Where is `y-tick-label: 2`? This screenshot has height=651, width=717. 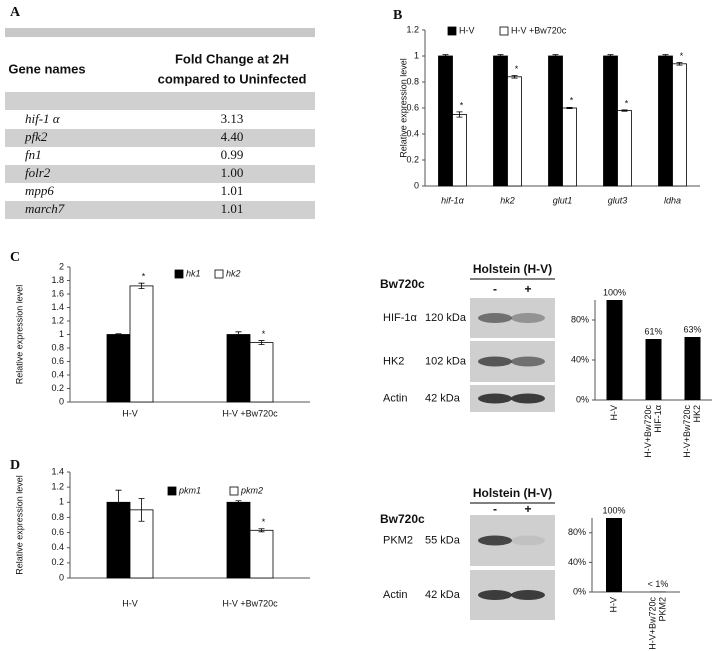 y-tick-label: 2 is located at coordinates (61, 266).